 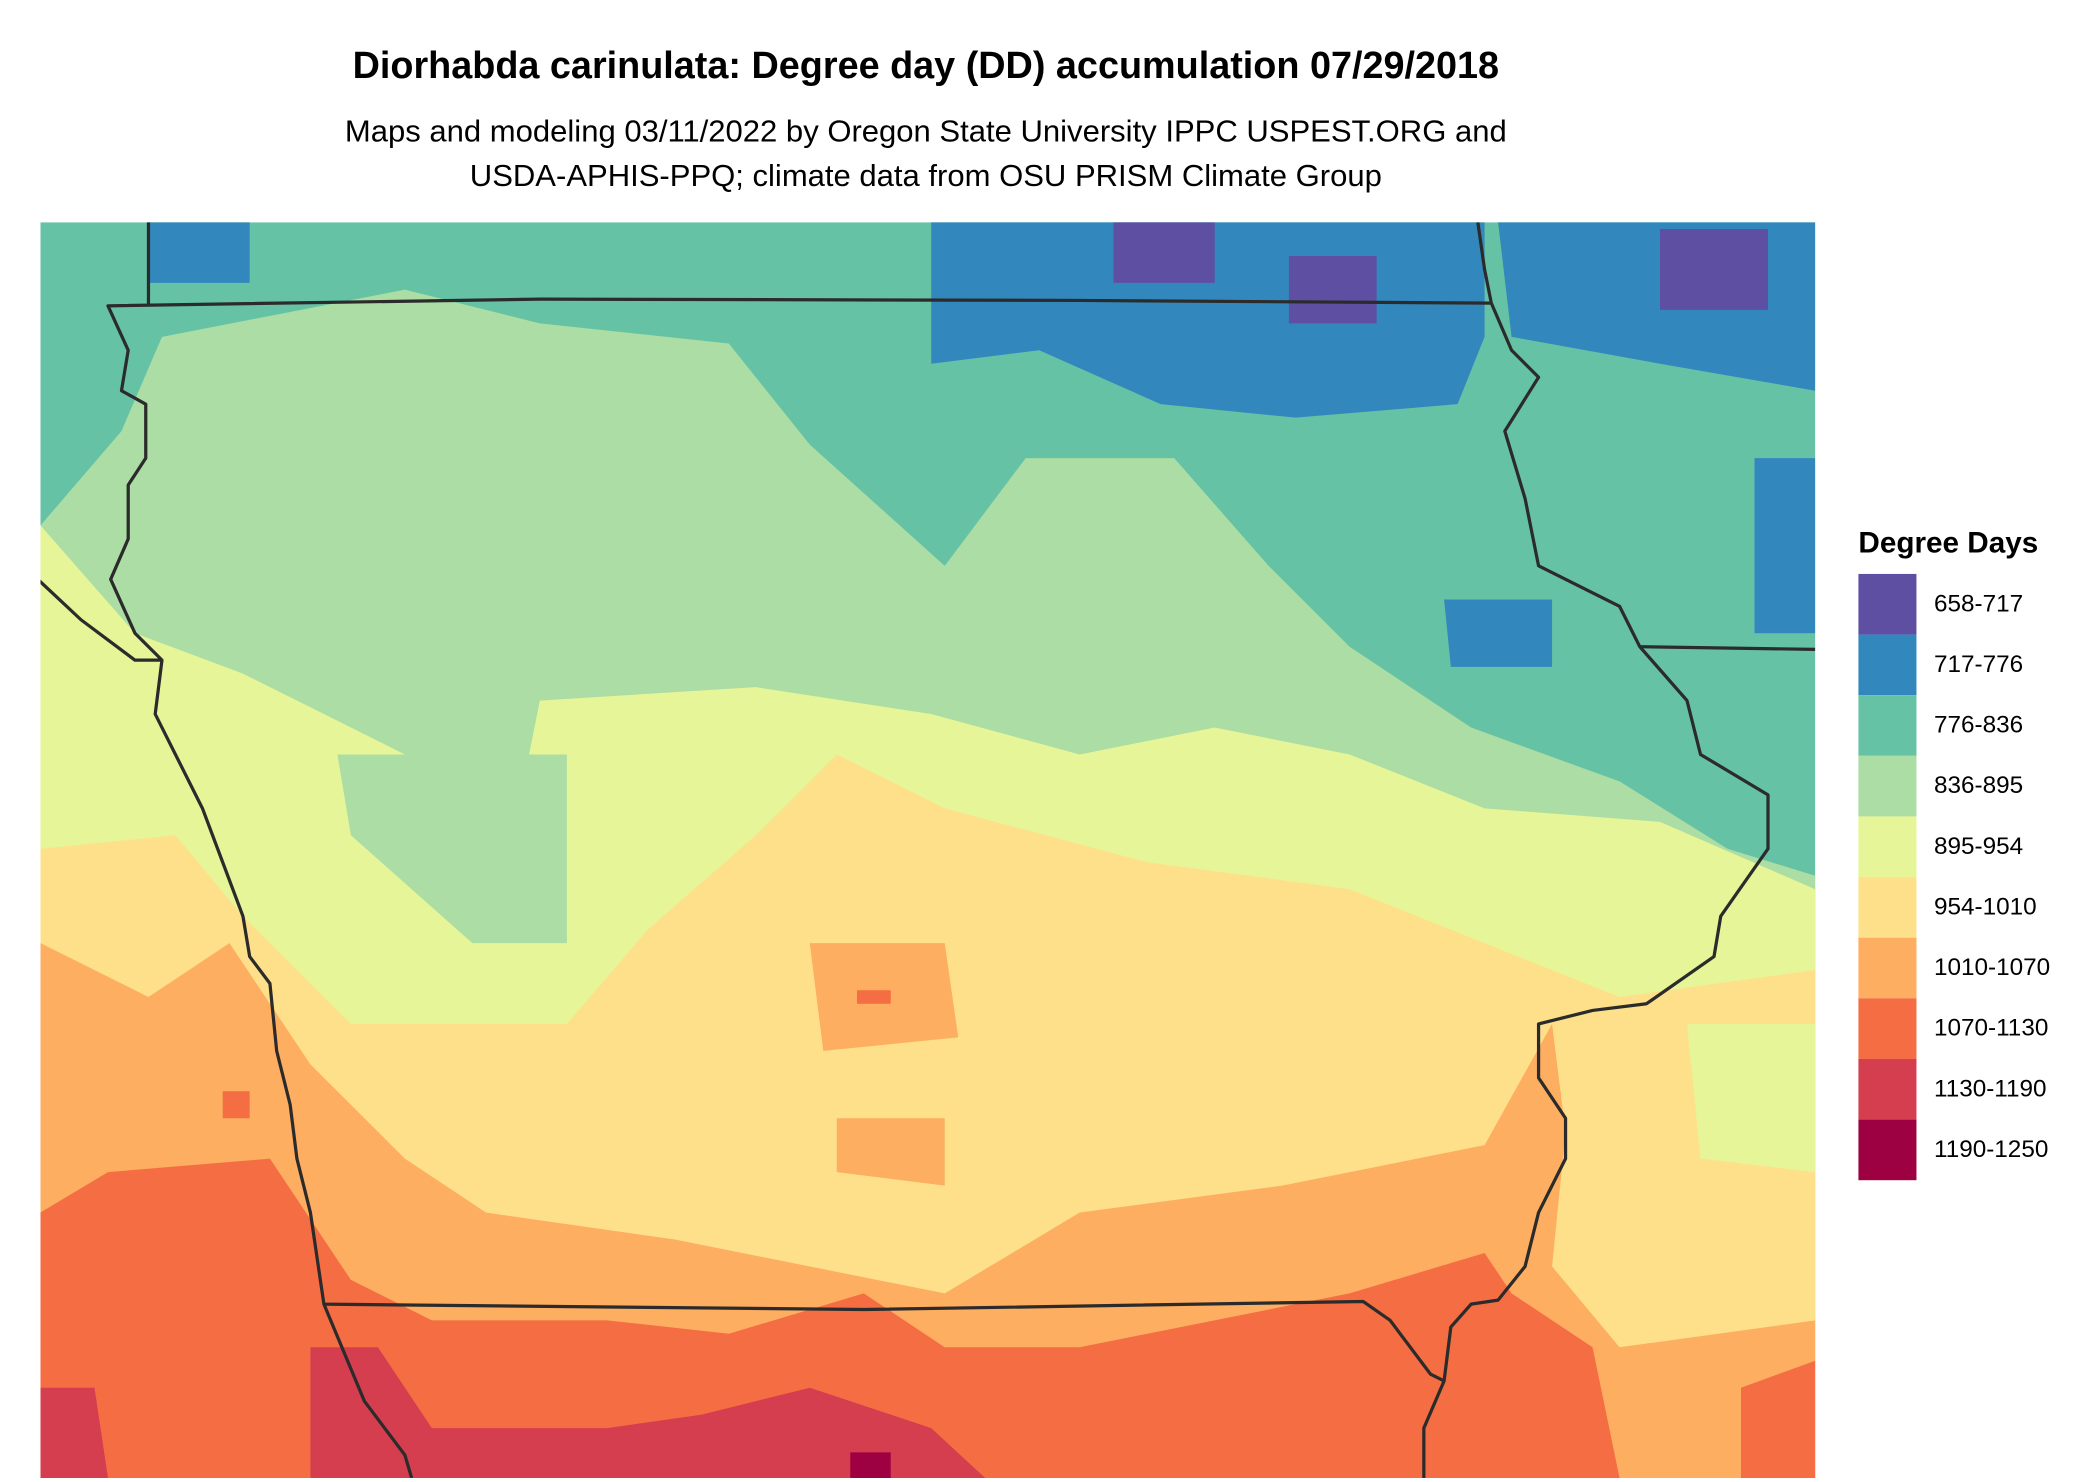 What do you see at coordinates (1978, 846) in the screenshot?
I see `legend-label: 895-954` at bounding box center [1978, 846].